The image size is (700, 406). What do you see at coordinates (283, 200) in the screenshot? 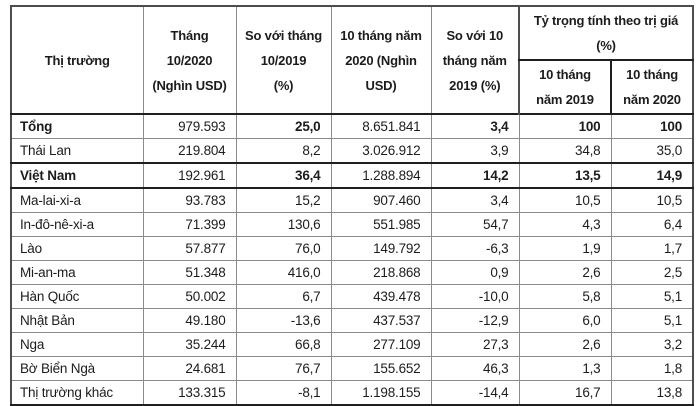
I see `cell-value: 15,2` at bounding box center [283, 200].